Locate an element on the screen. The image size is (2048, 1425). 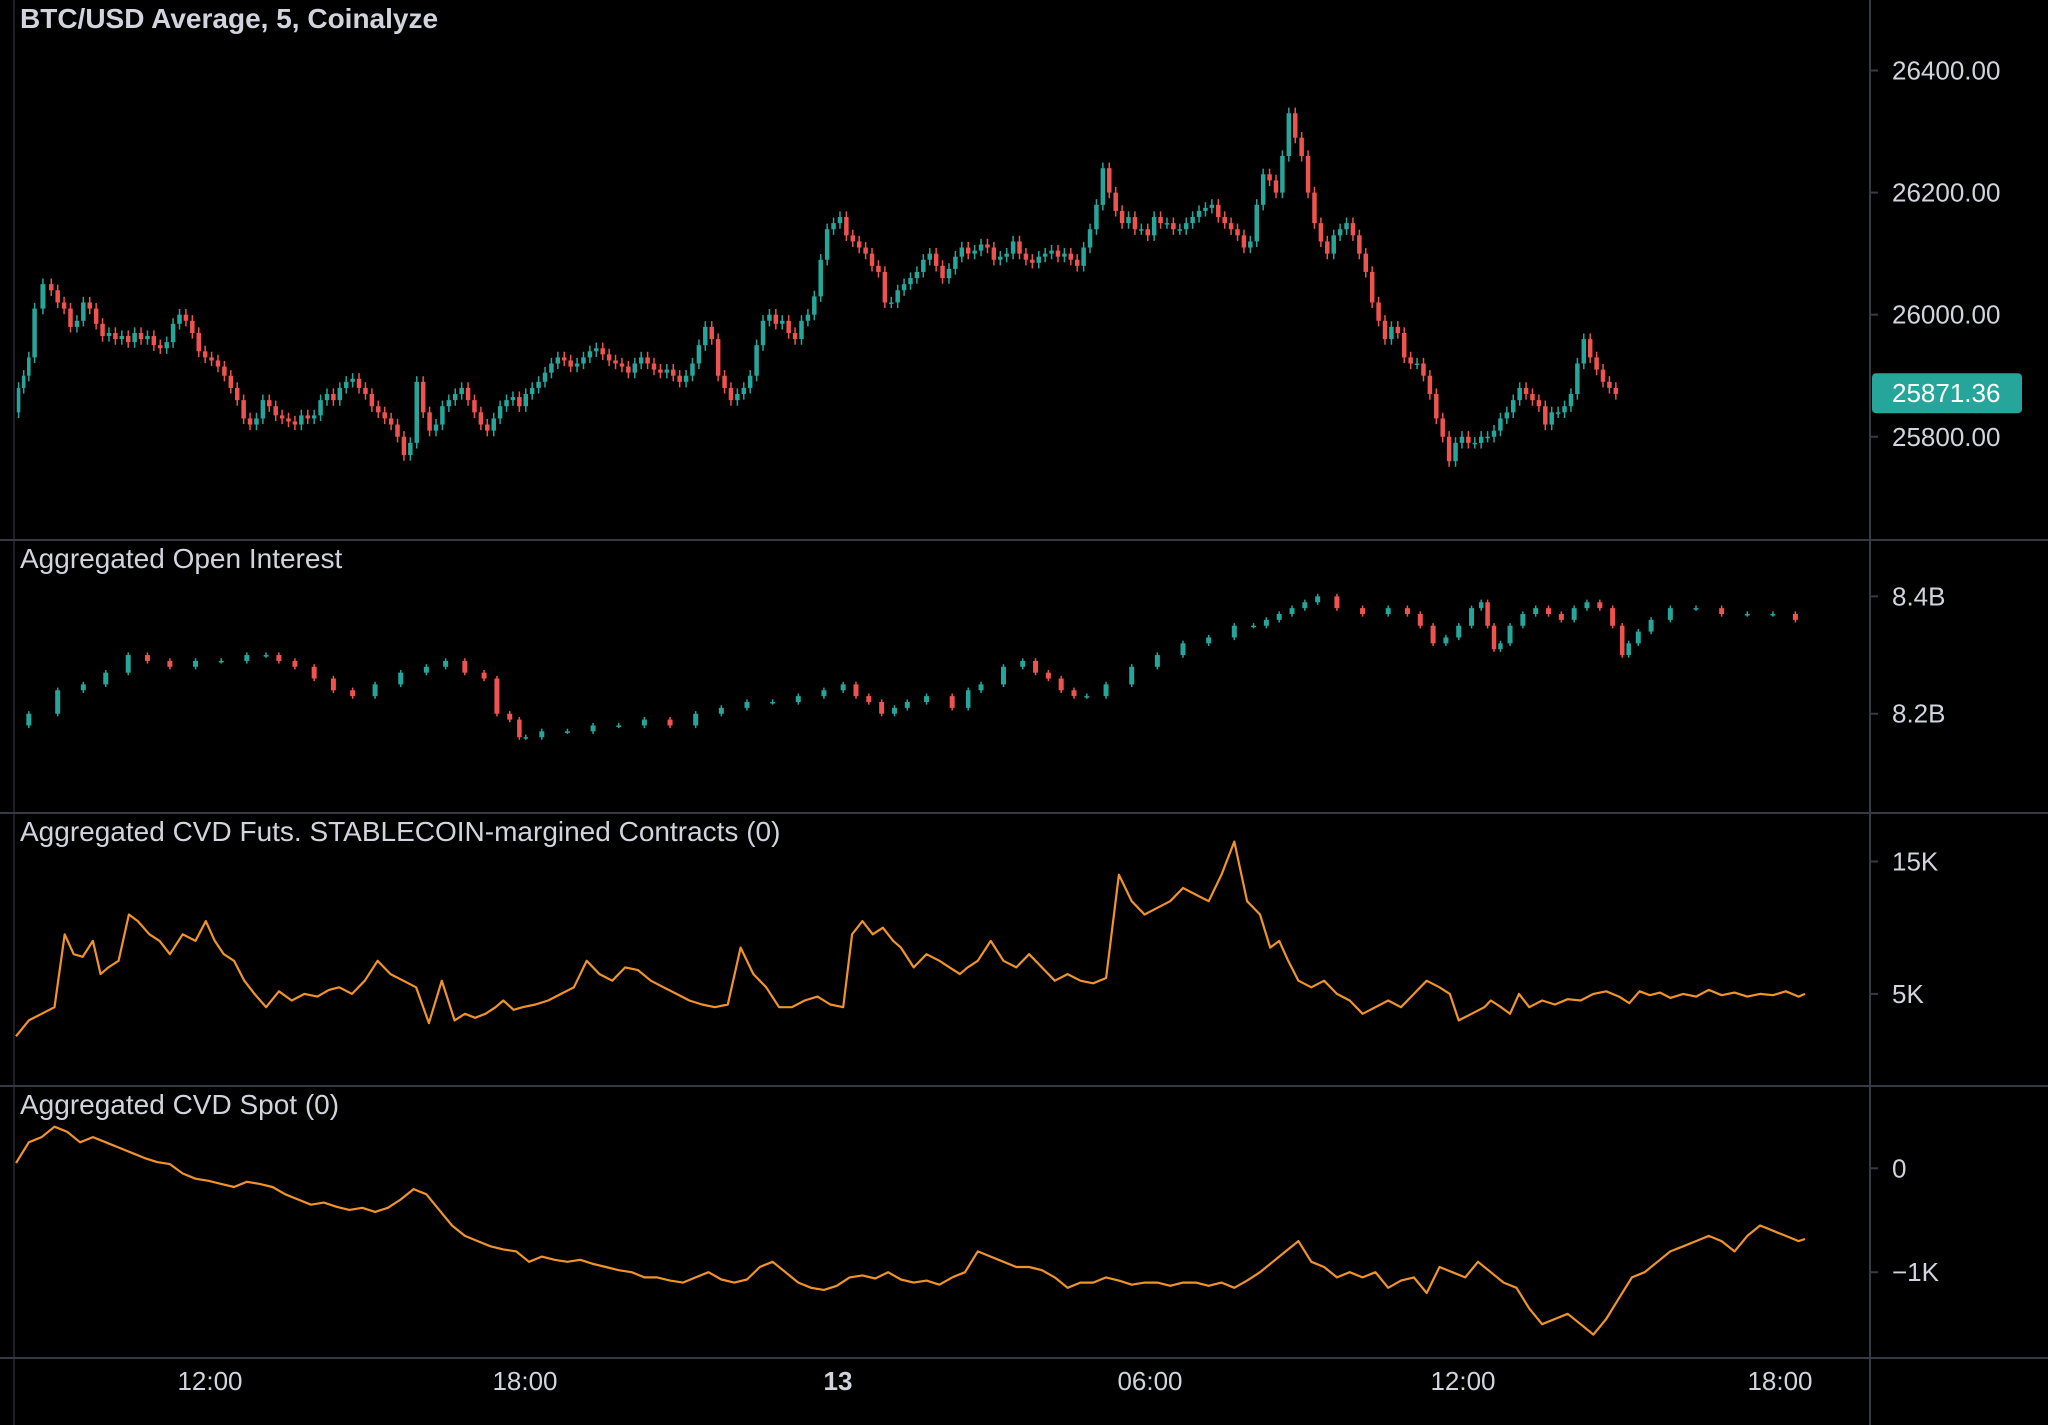
time-tick-label: 18:00 is located at coordinates (1779, 1381).